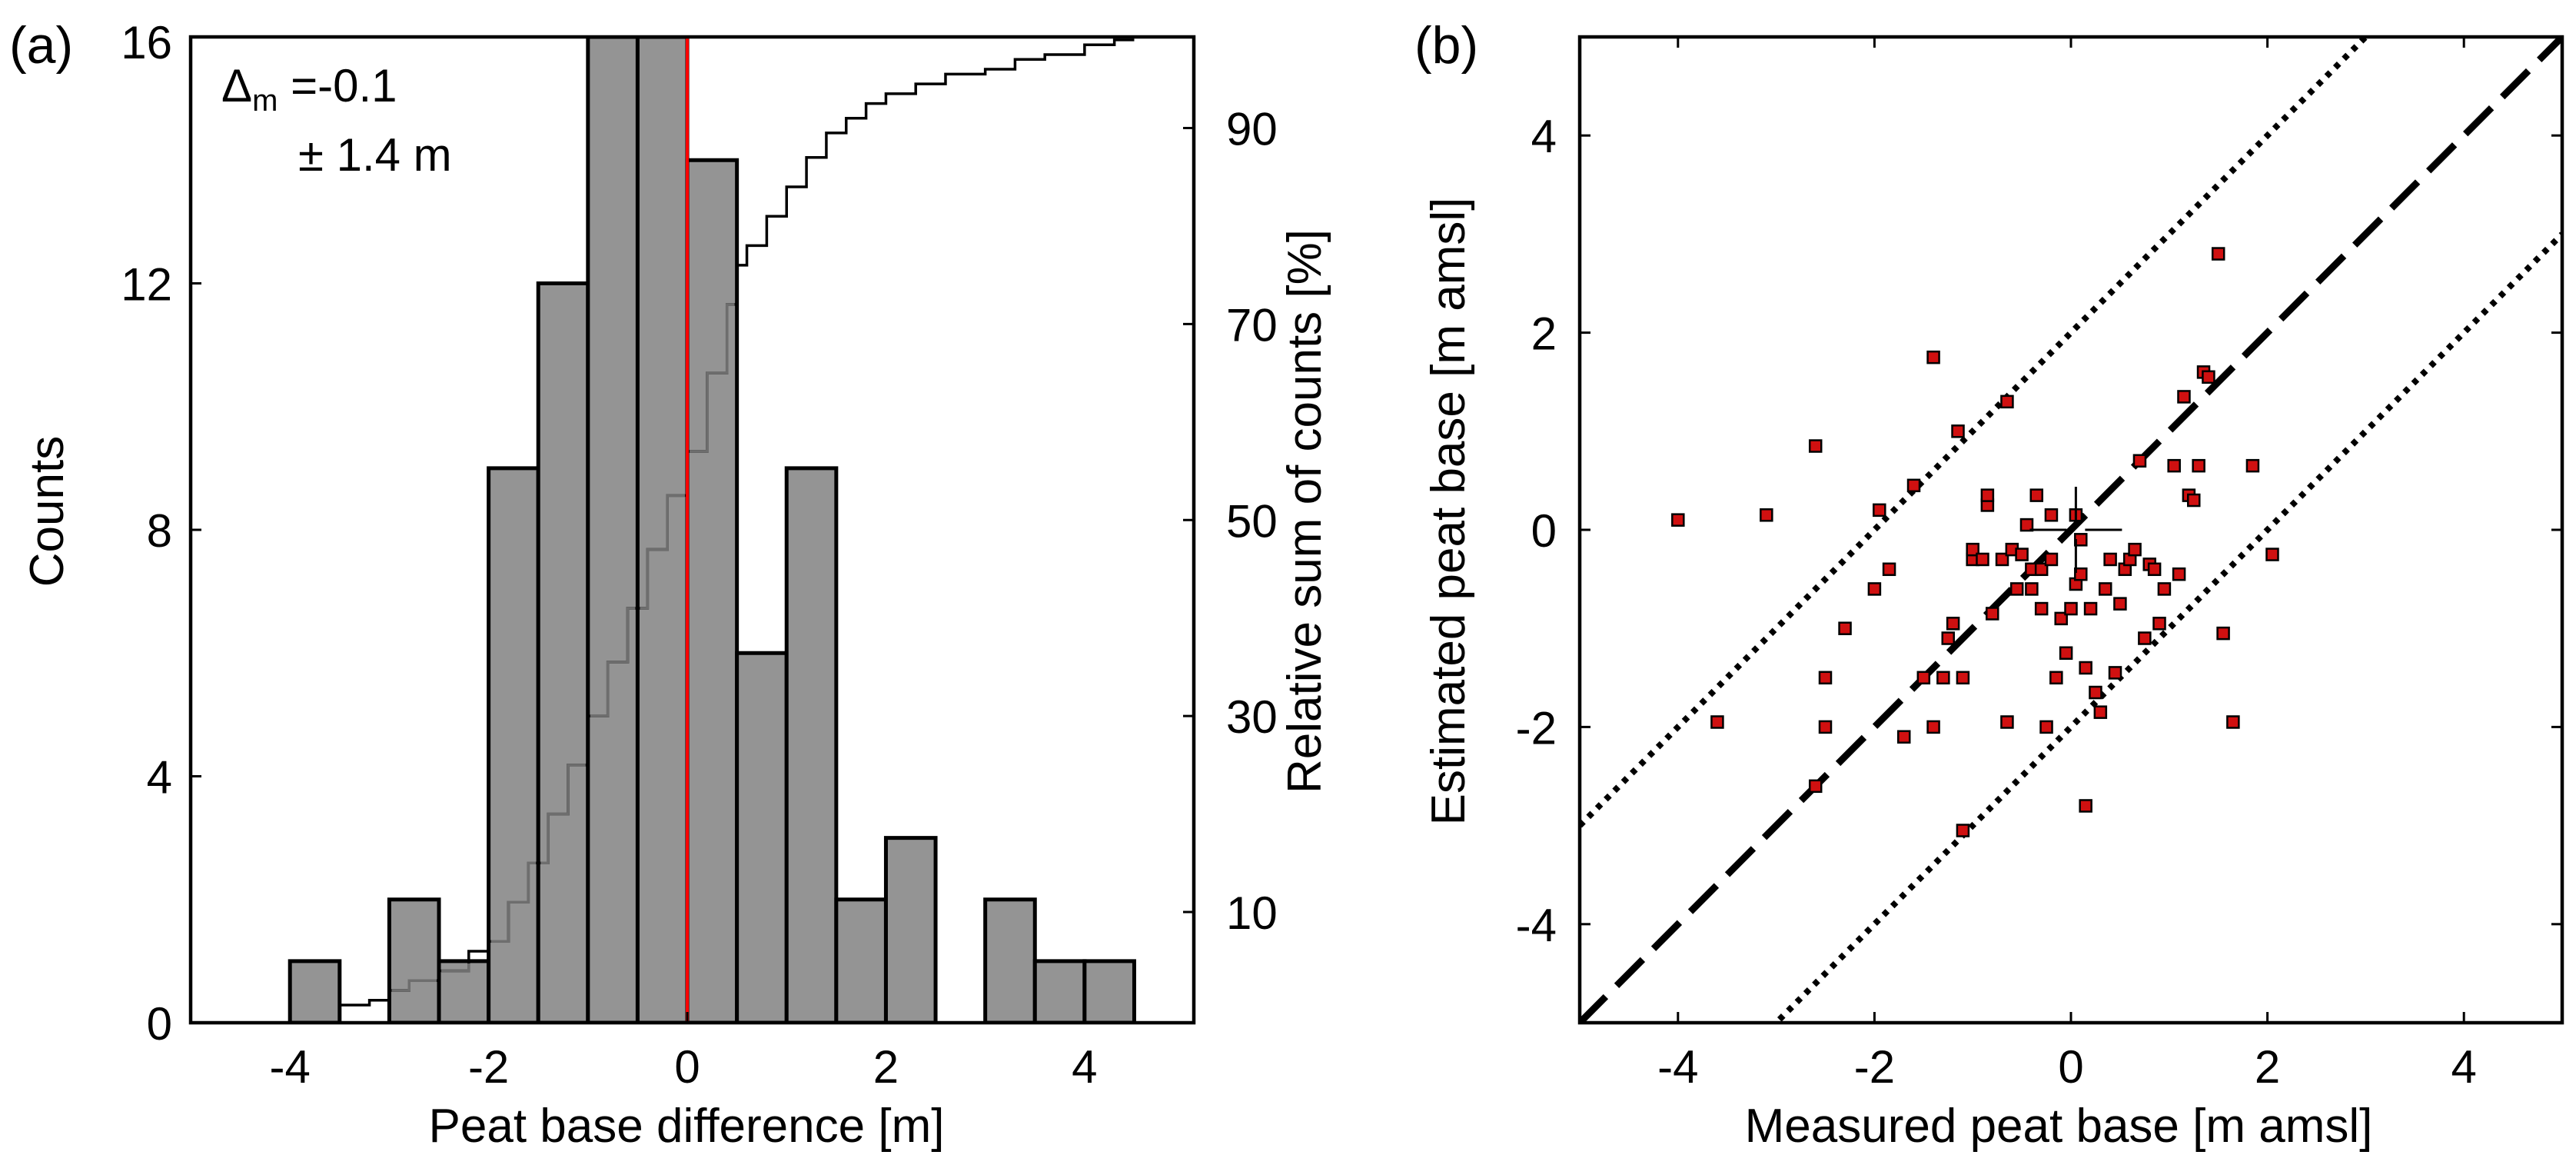 The image size is (2576, 1165). Describe the element at coordinates (488, 1067) in the screenshot. I see `x-tick-label-a: -2` at that location.